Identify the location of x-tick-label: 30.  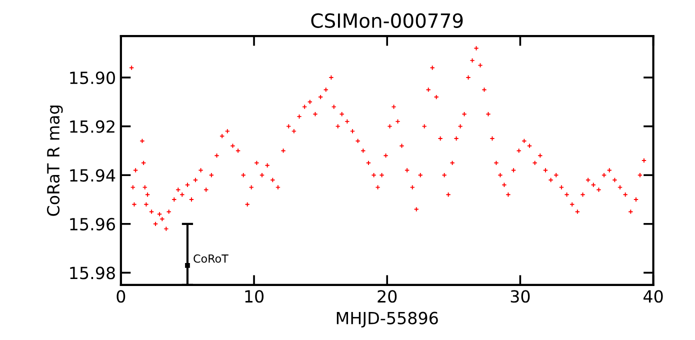
(520, 296).